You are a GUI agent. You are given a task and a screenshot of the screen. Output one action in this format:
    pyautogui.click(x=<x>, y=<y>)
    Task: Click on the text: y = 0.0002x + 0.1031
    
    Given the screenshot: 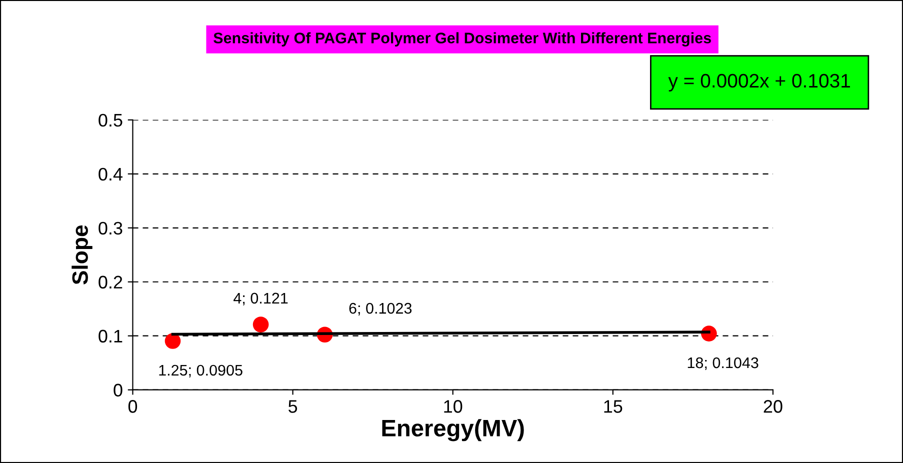 What is the action you would take?
    pyautogui.click(x=759, y=83)
    